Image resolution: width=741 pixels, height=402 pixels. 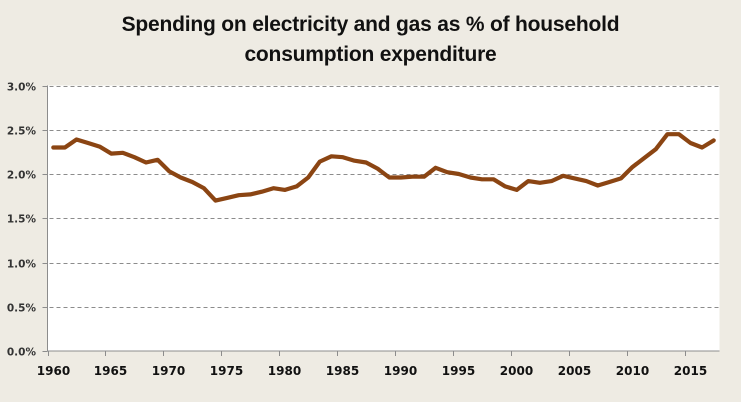 I want to click on y-axis-ticks: 0.0% 0.5% 1.0% 1.5% 2.0% 2.5% 3.0%, so click(x=27, y=220).